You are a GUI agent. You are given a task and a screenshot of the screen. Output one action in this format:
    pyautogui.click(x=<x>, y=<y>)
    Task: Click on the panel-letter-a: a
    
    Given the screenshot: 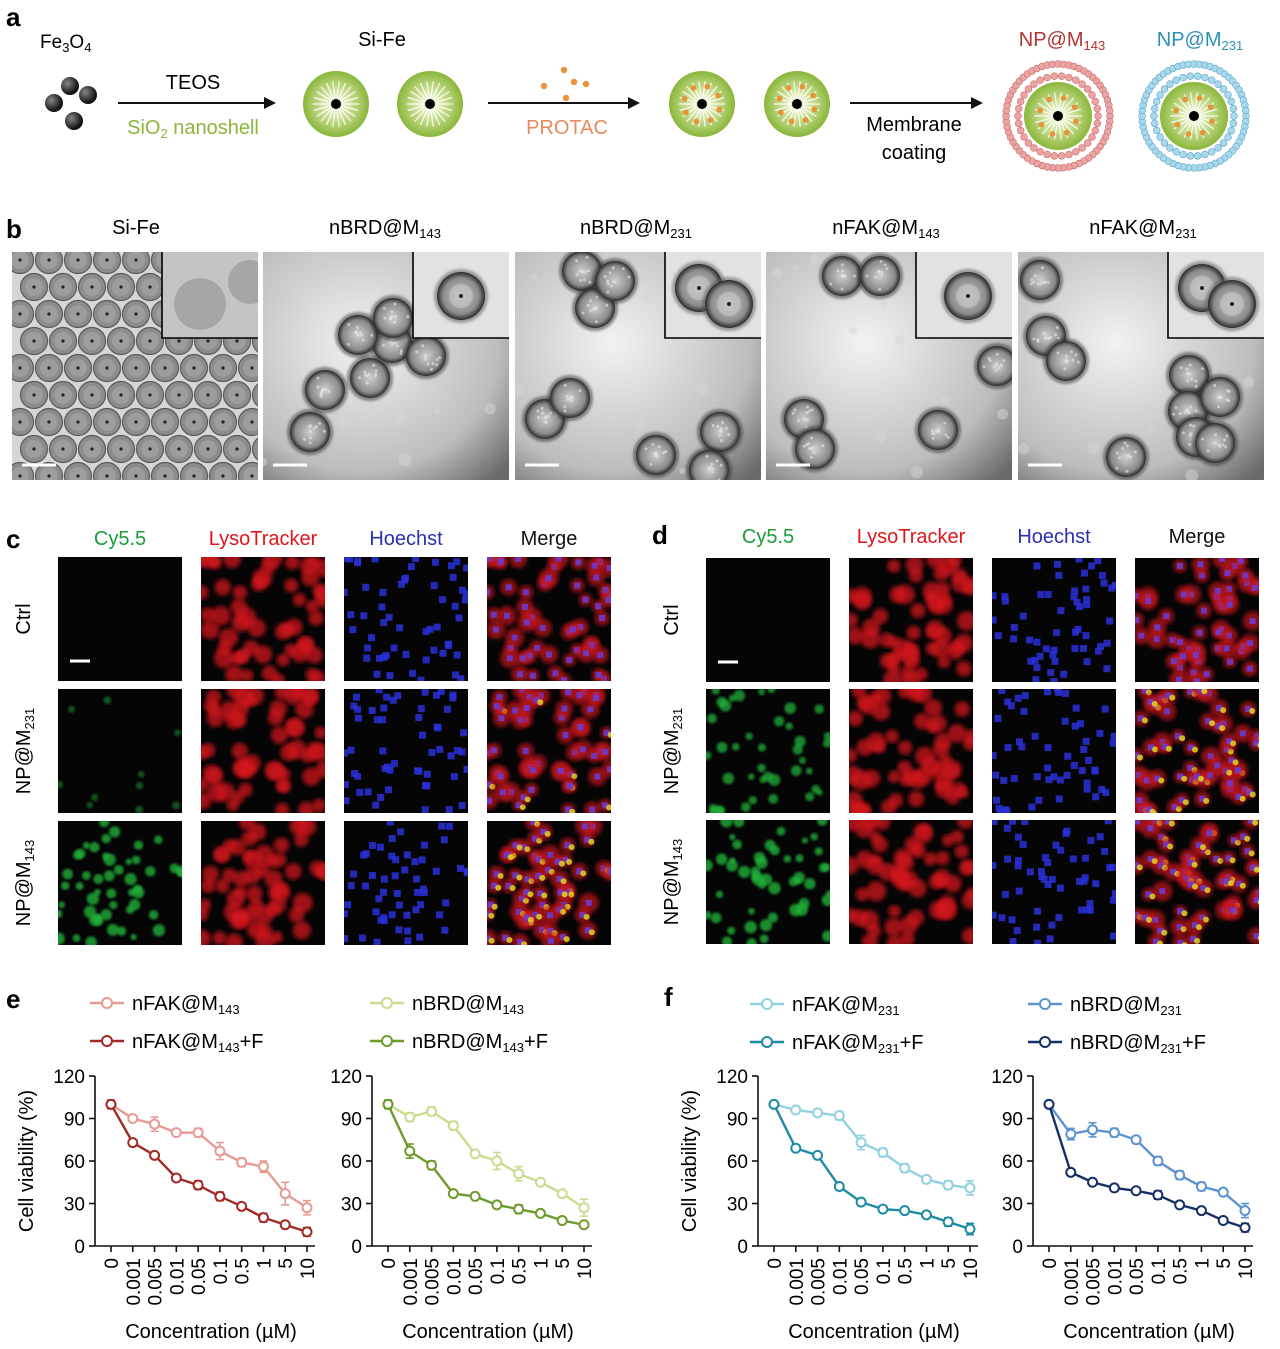 What is the action you would take?
    pyautogui.click(x=13, y=17)
    